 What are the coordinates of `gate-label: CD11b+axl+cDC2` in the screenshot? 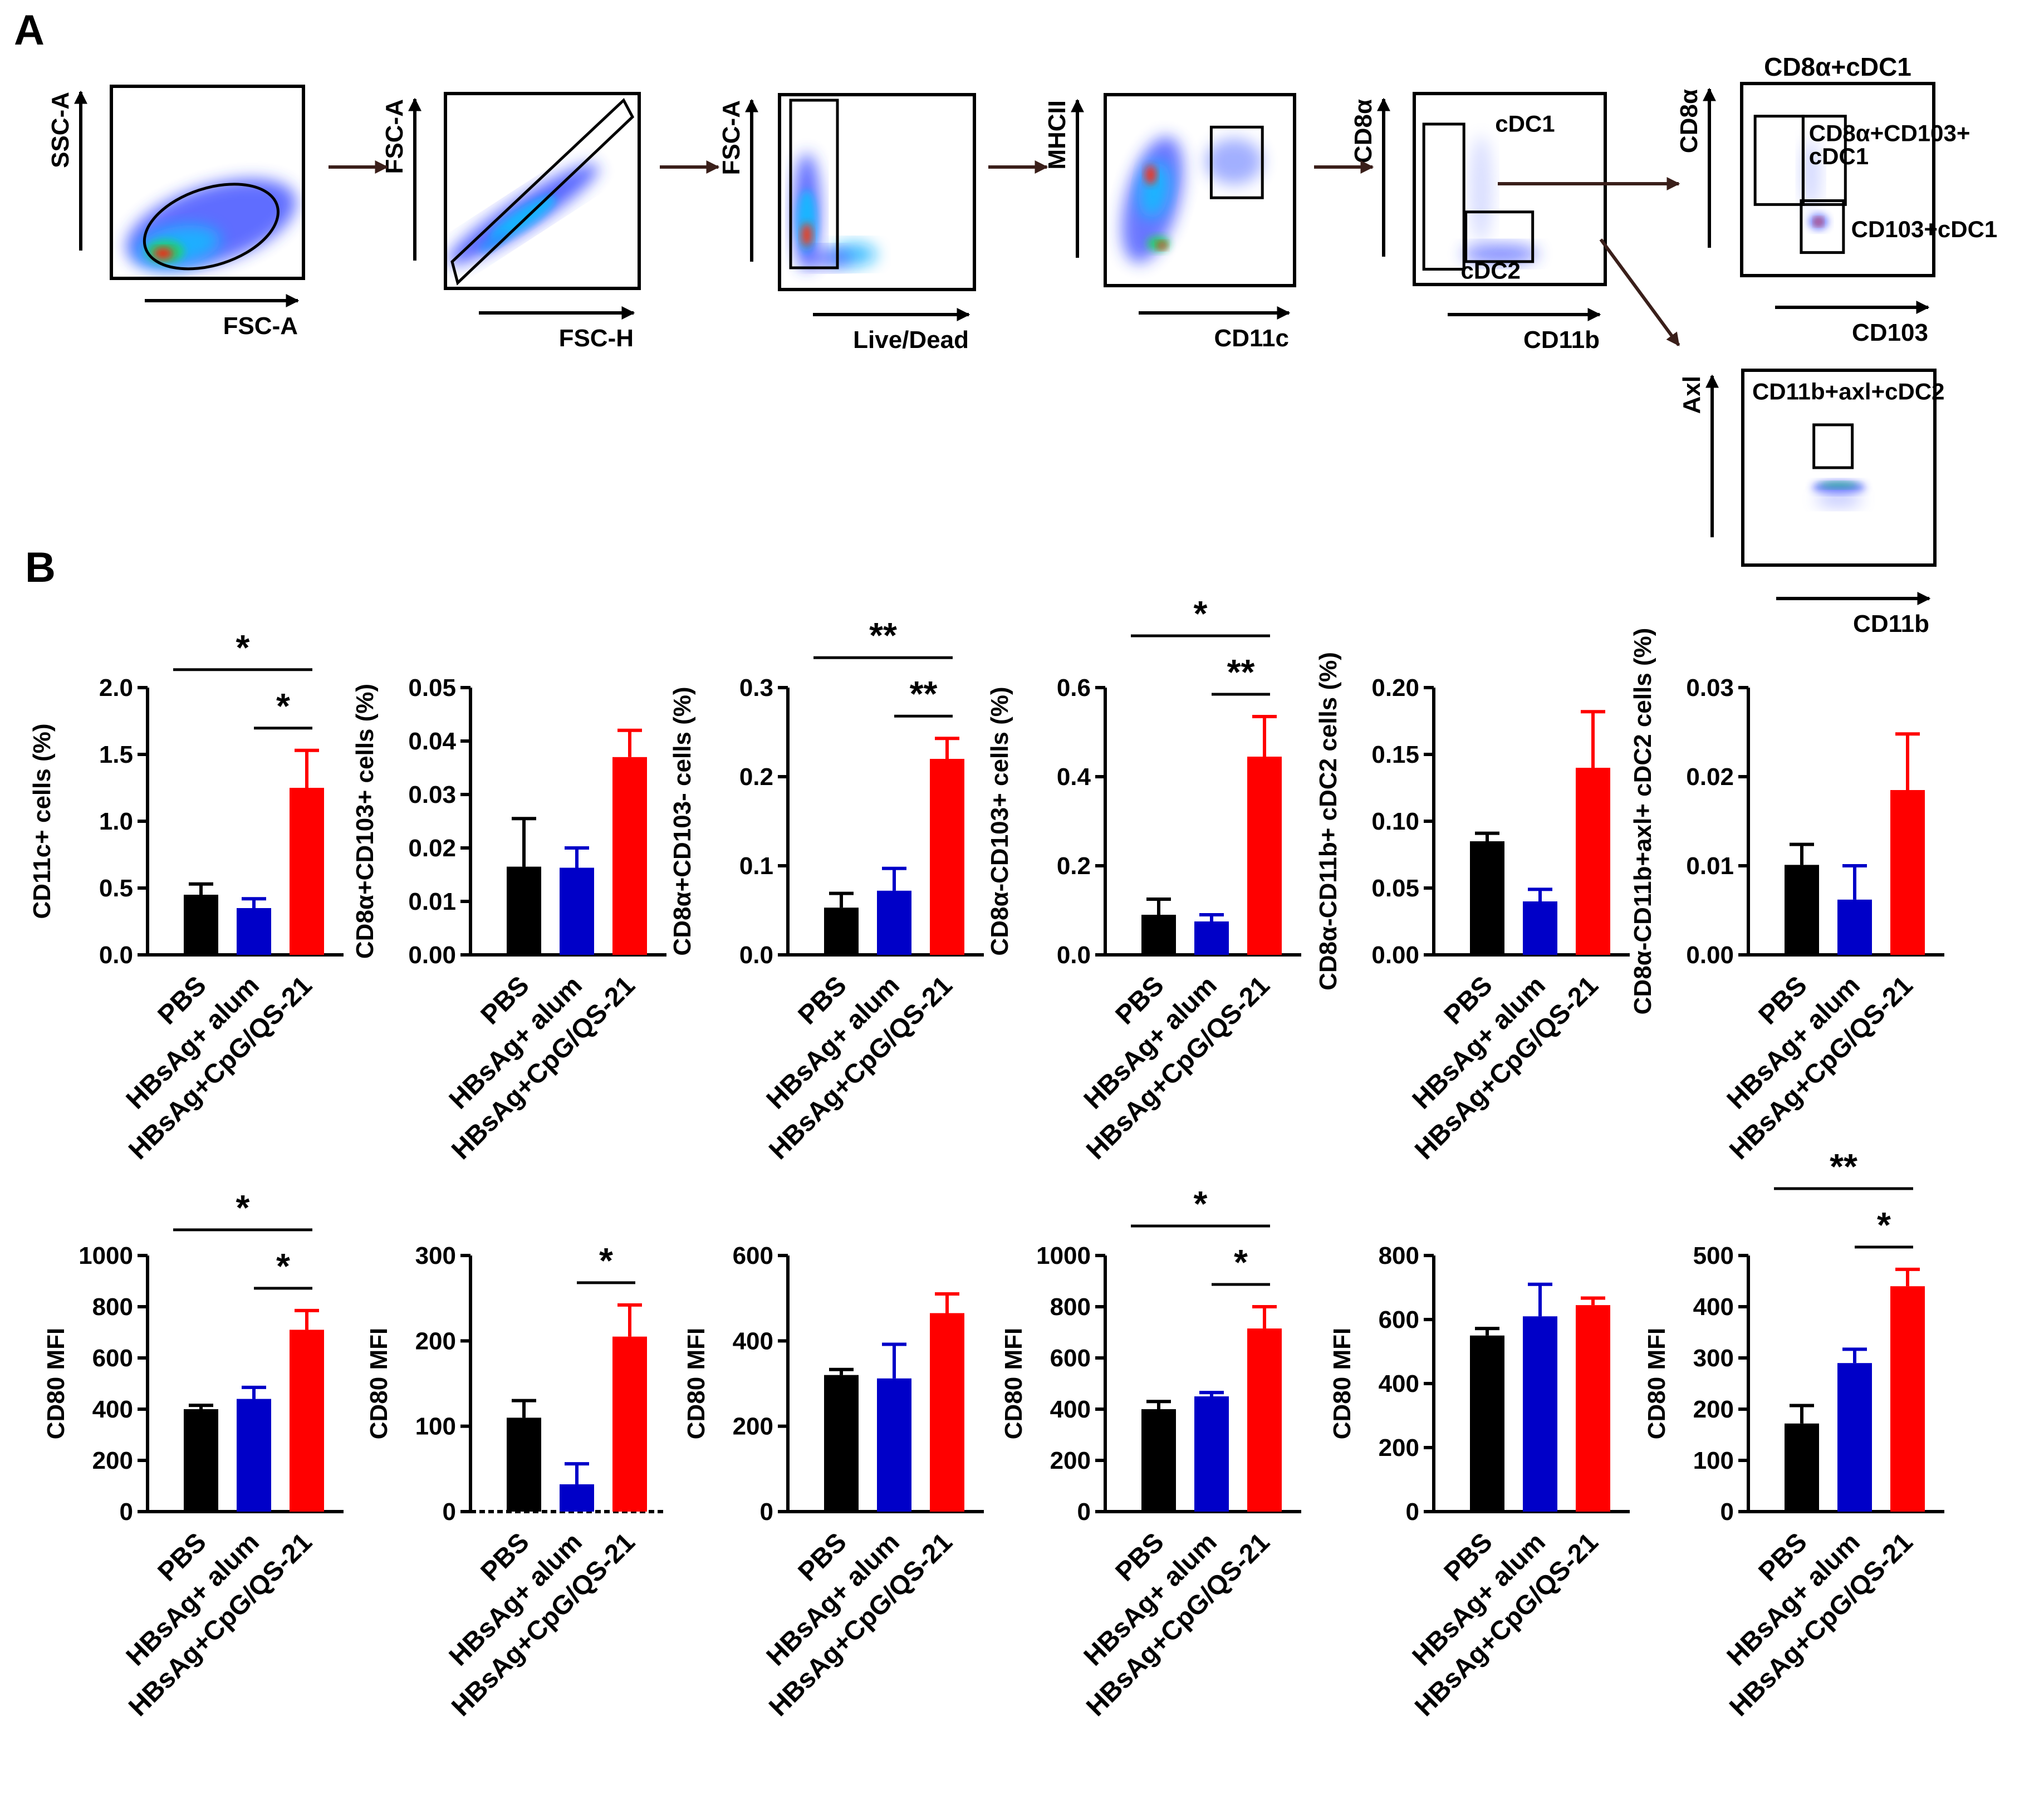 It's located at (1848, 392).